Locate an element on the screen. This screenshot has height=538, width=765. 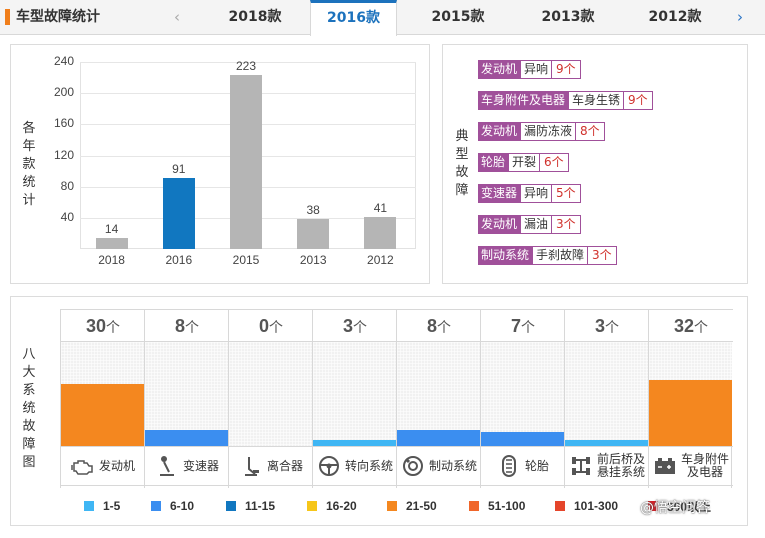
system-count: 0个 is located at coordinates (271, 325).